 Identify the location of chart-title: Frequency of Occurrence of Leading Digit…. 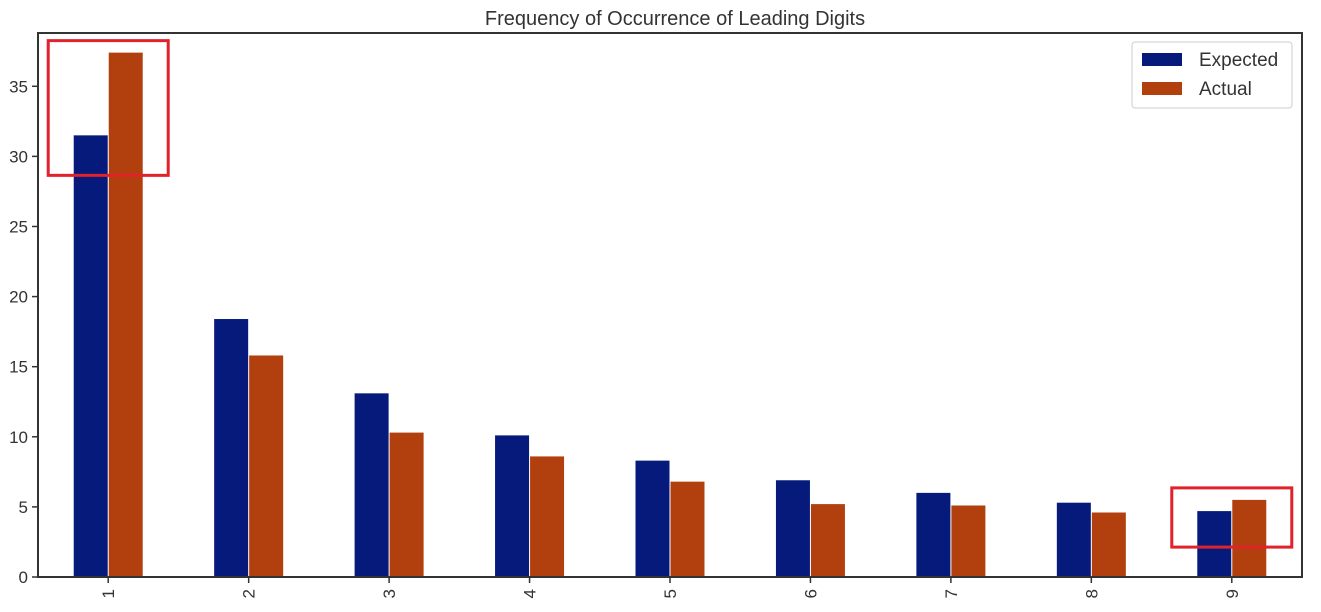
(675, 19).